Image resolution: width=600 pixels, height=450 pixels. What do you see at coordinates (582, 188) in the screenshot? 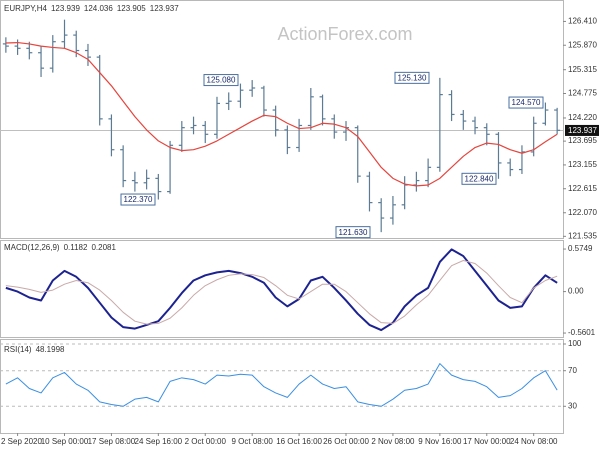
I see `y-tick-label: 122.615` at bounding box center [582, 188].